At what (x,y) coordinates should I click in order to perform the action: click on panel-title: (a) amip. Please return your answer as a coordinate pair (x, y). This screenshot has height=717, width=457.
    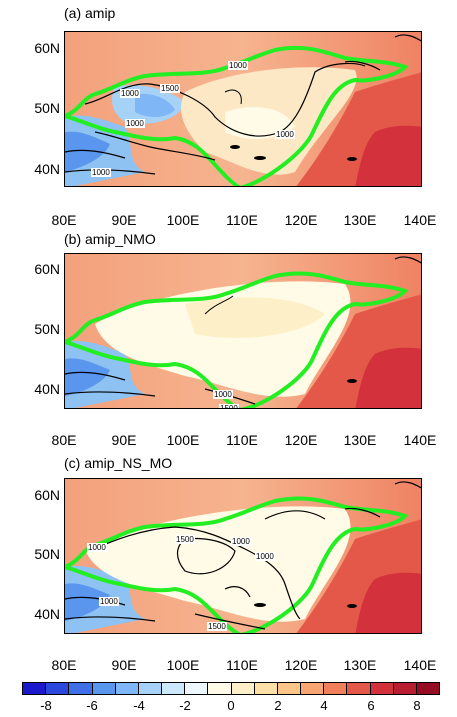
    Looking at the image, I should click on (90, 13).